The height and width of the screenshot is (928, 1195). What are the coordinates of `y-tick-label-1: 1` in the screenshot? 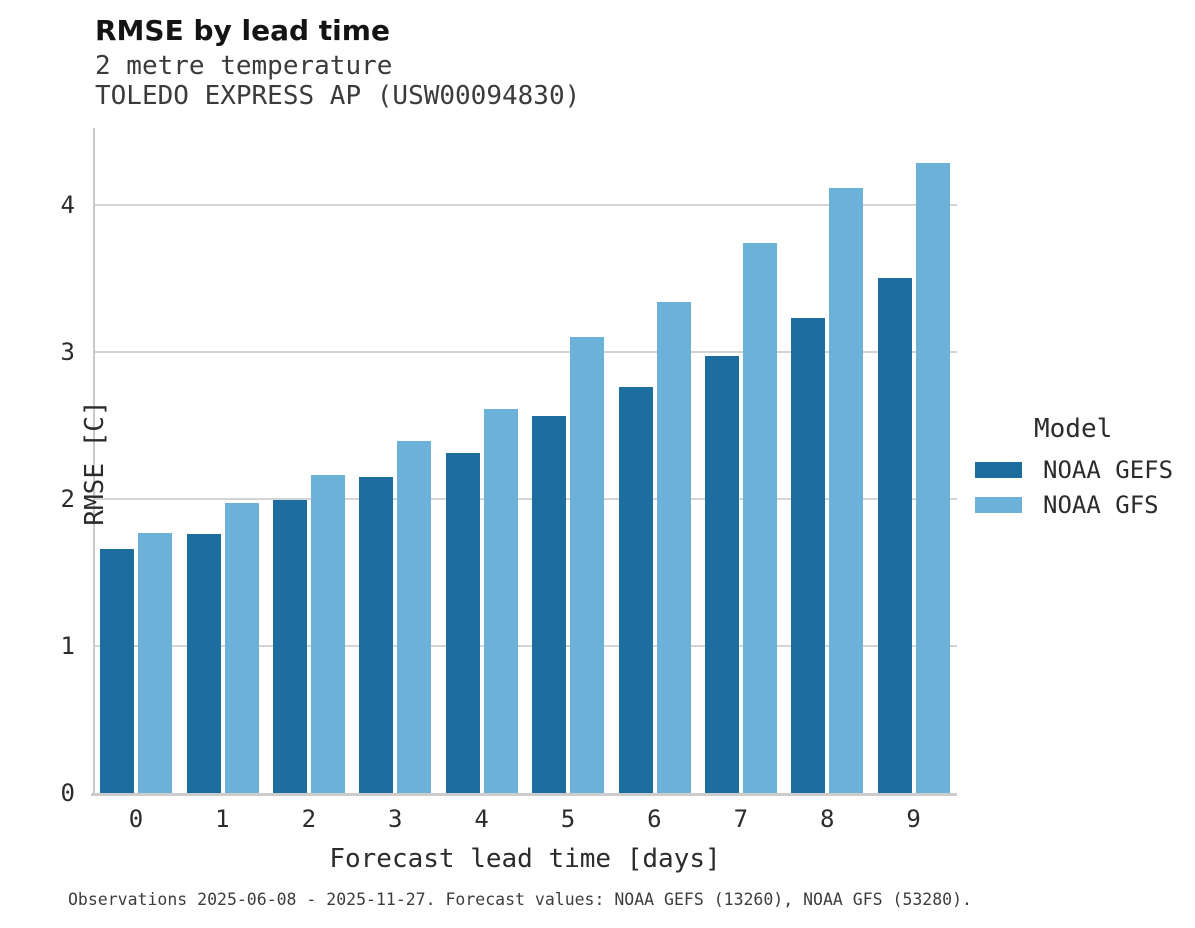 It's located at (67, 645).